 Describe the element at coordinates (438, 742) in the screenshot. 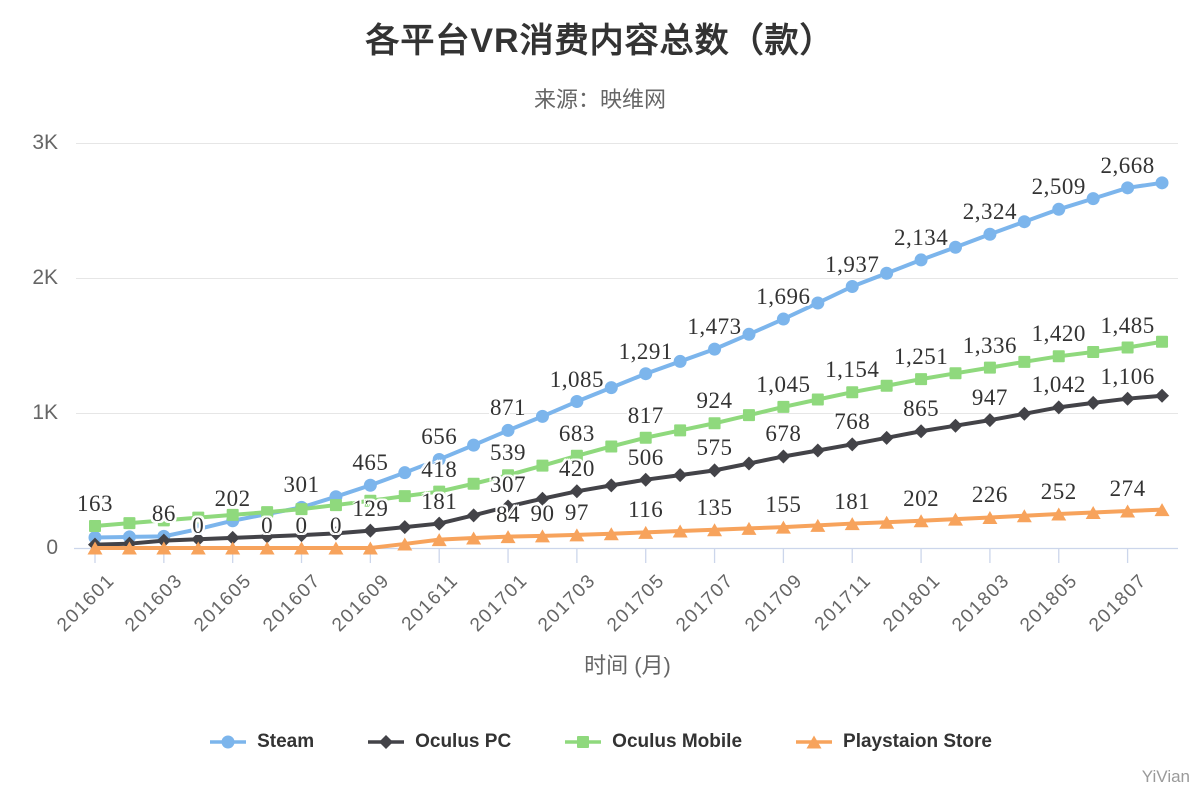

I see `legend-item-oculus-pc: Oculus PC` at that location.